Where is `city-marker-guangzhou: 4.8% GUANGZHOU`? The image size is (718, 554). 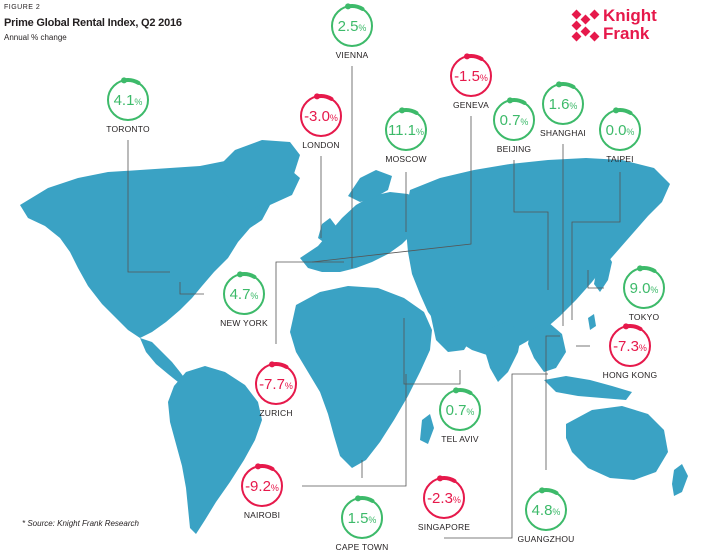
city-marker-guangzhou: 4.8% GUANGZHOU is located at coordinates (545, 515).